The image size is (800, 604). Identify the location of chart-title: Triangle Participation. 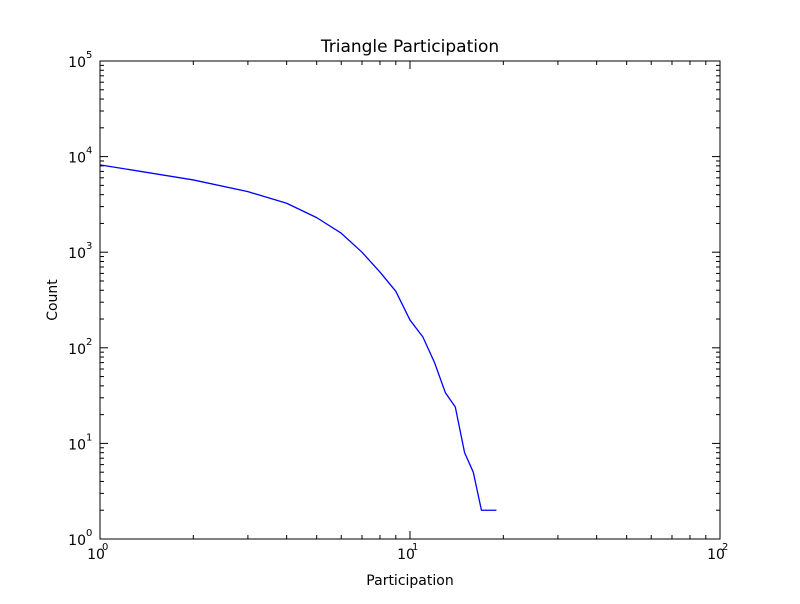
(409, 47).